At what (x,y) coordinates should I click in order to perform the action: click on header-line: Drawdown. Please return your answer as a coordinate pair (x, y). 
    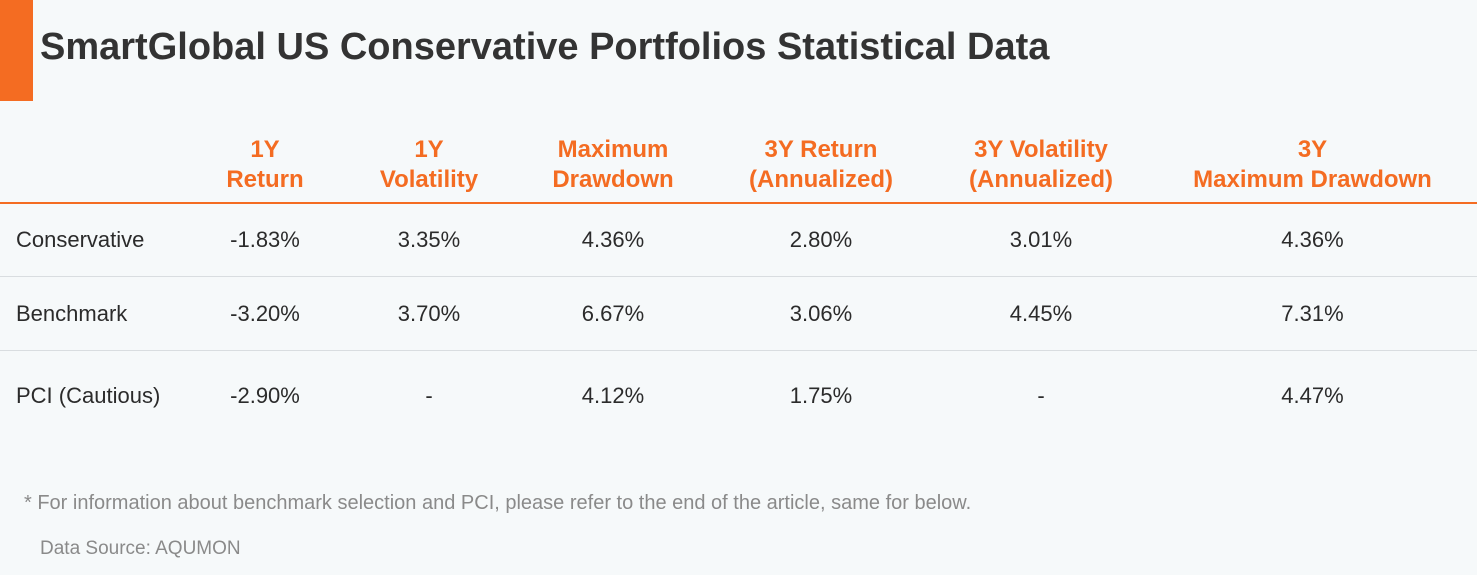
    Looking at the image, I should click on (613, 179).